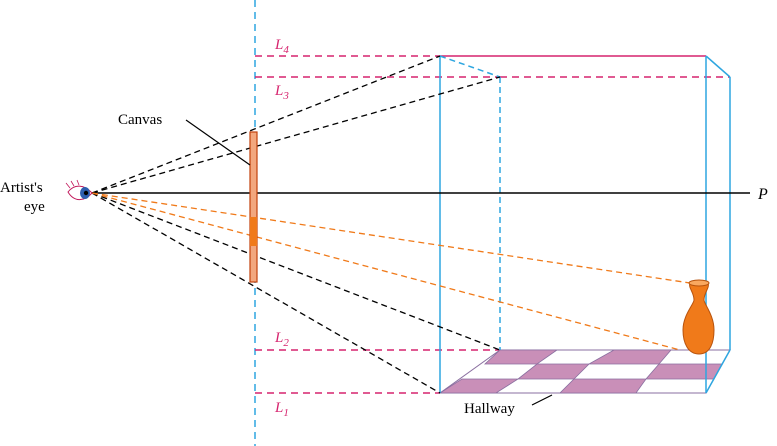 The height and width of the screenshot is (446, 777). I want to click on hallway-floor, so click(584, 371).